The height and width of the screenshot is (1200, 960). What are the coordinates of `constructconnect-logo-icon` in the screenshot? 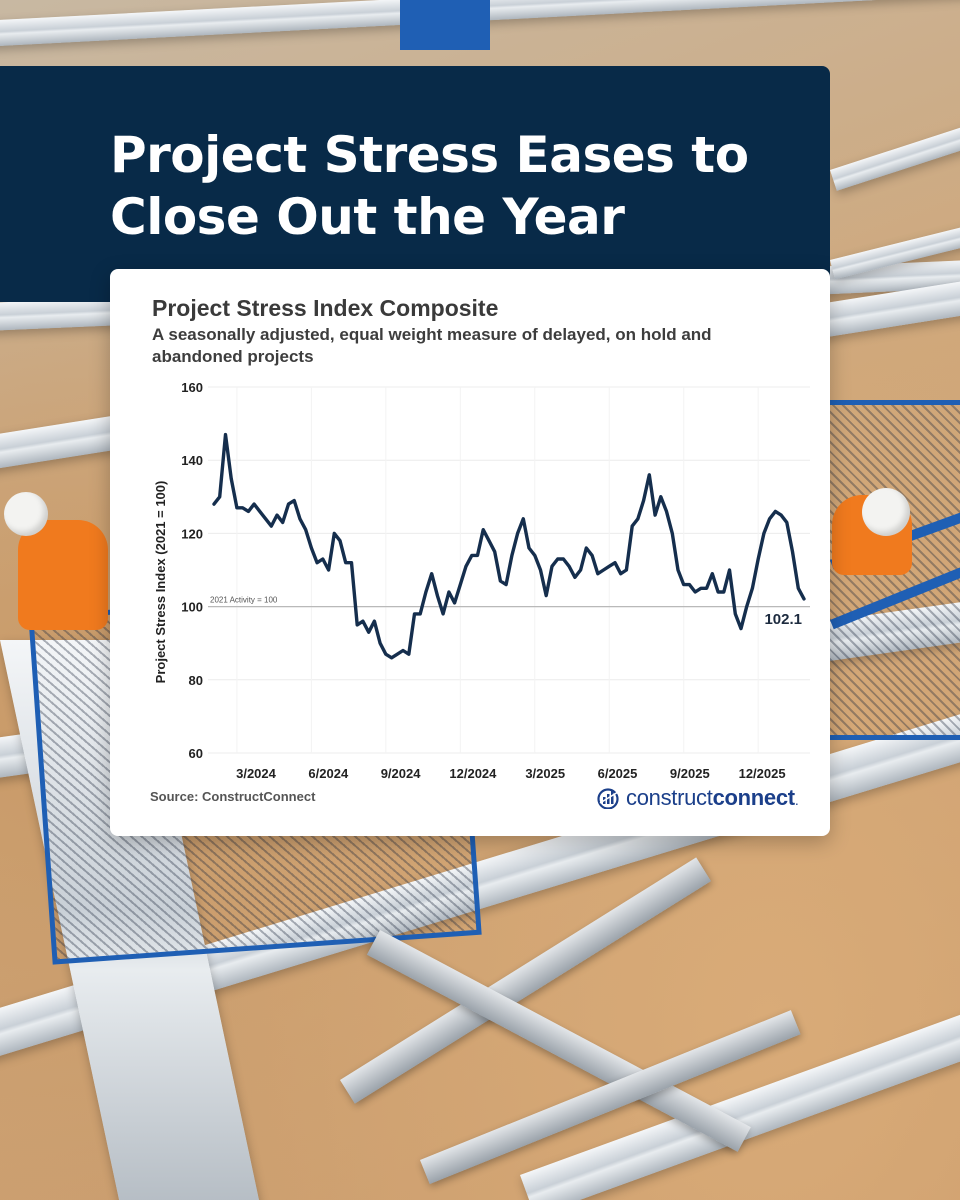 It's located at (608, 798).